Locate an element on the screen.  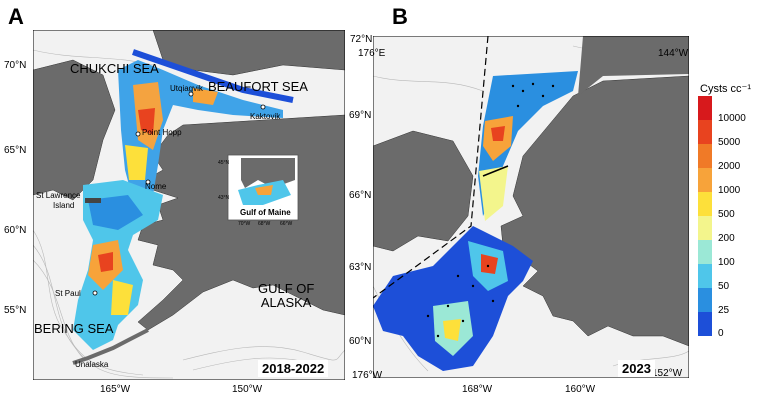
legend-level: 50 is located at coordinates (724, 286).